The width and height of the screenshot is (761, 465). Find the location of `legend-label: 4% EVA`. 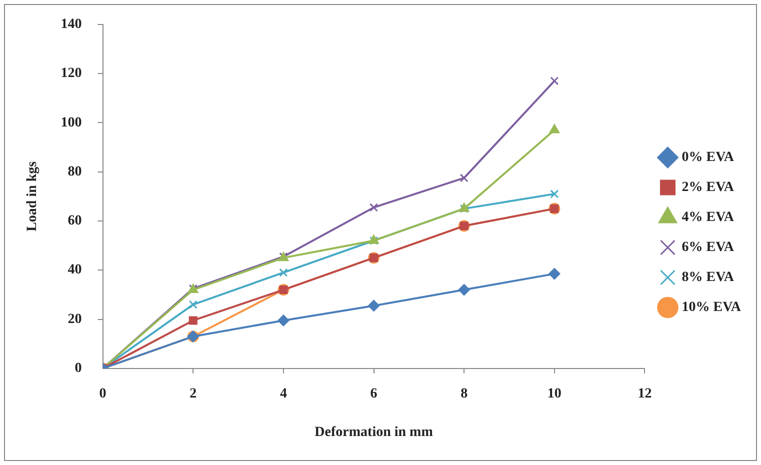

legend-label: 4% EVA is located at coordinates (708, 218).